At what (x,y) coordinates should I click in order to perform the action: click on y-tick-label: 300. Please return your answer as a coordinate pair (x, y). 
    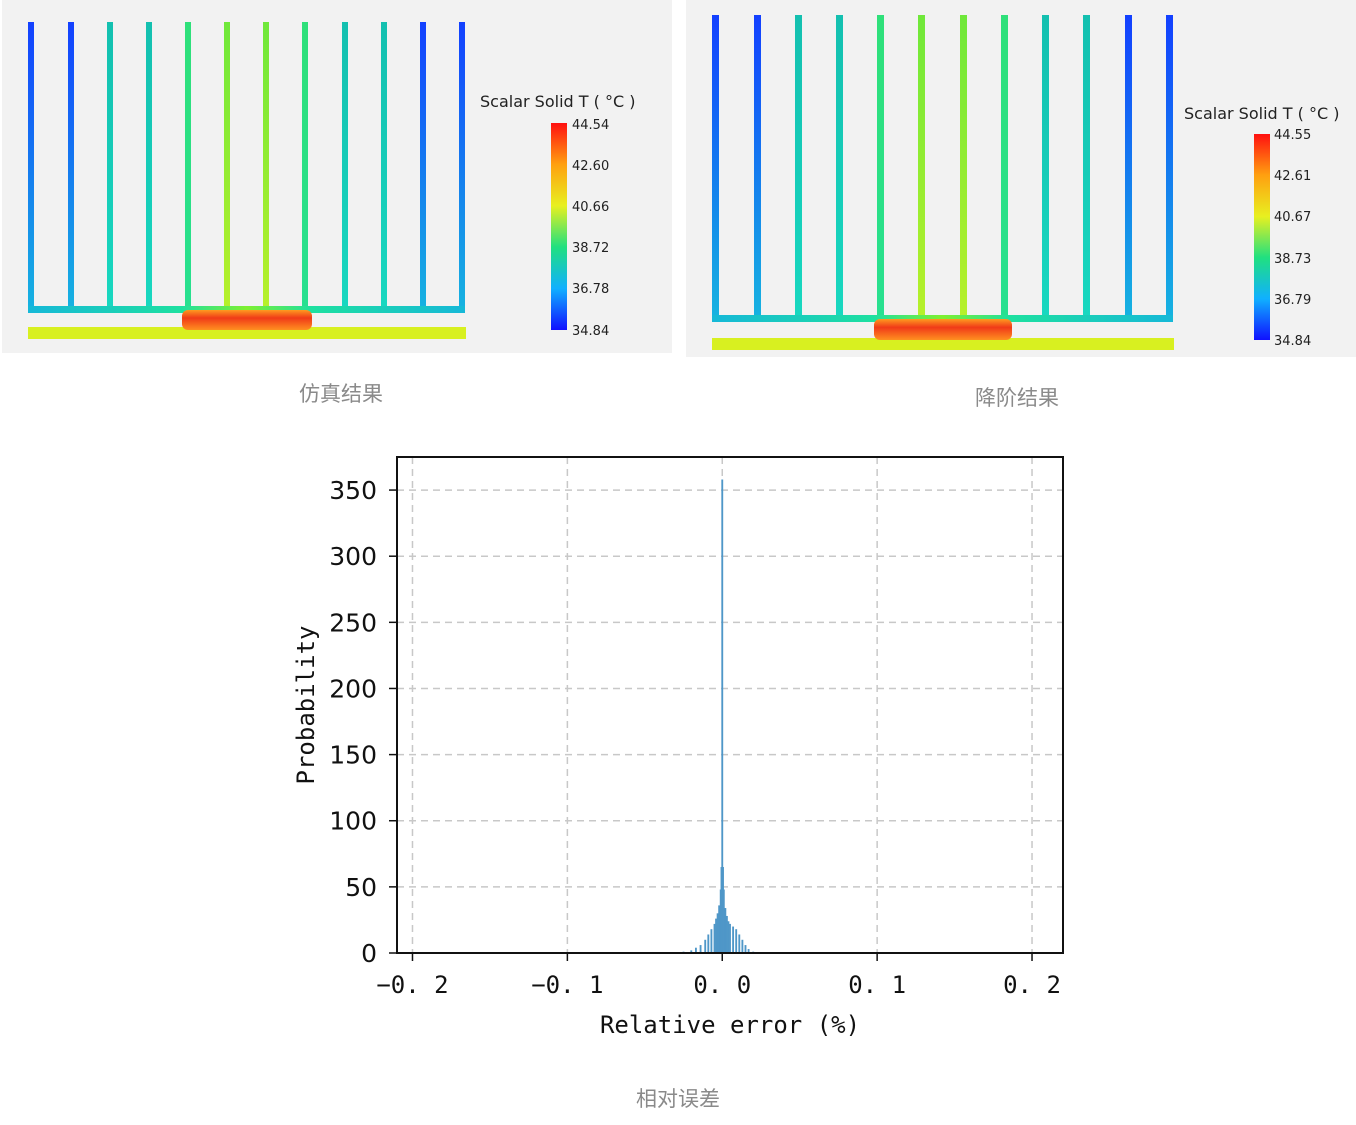
    Looking at the image, I should click on (353, 556).